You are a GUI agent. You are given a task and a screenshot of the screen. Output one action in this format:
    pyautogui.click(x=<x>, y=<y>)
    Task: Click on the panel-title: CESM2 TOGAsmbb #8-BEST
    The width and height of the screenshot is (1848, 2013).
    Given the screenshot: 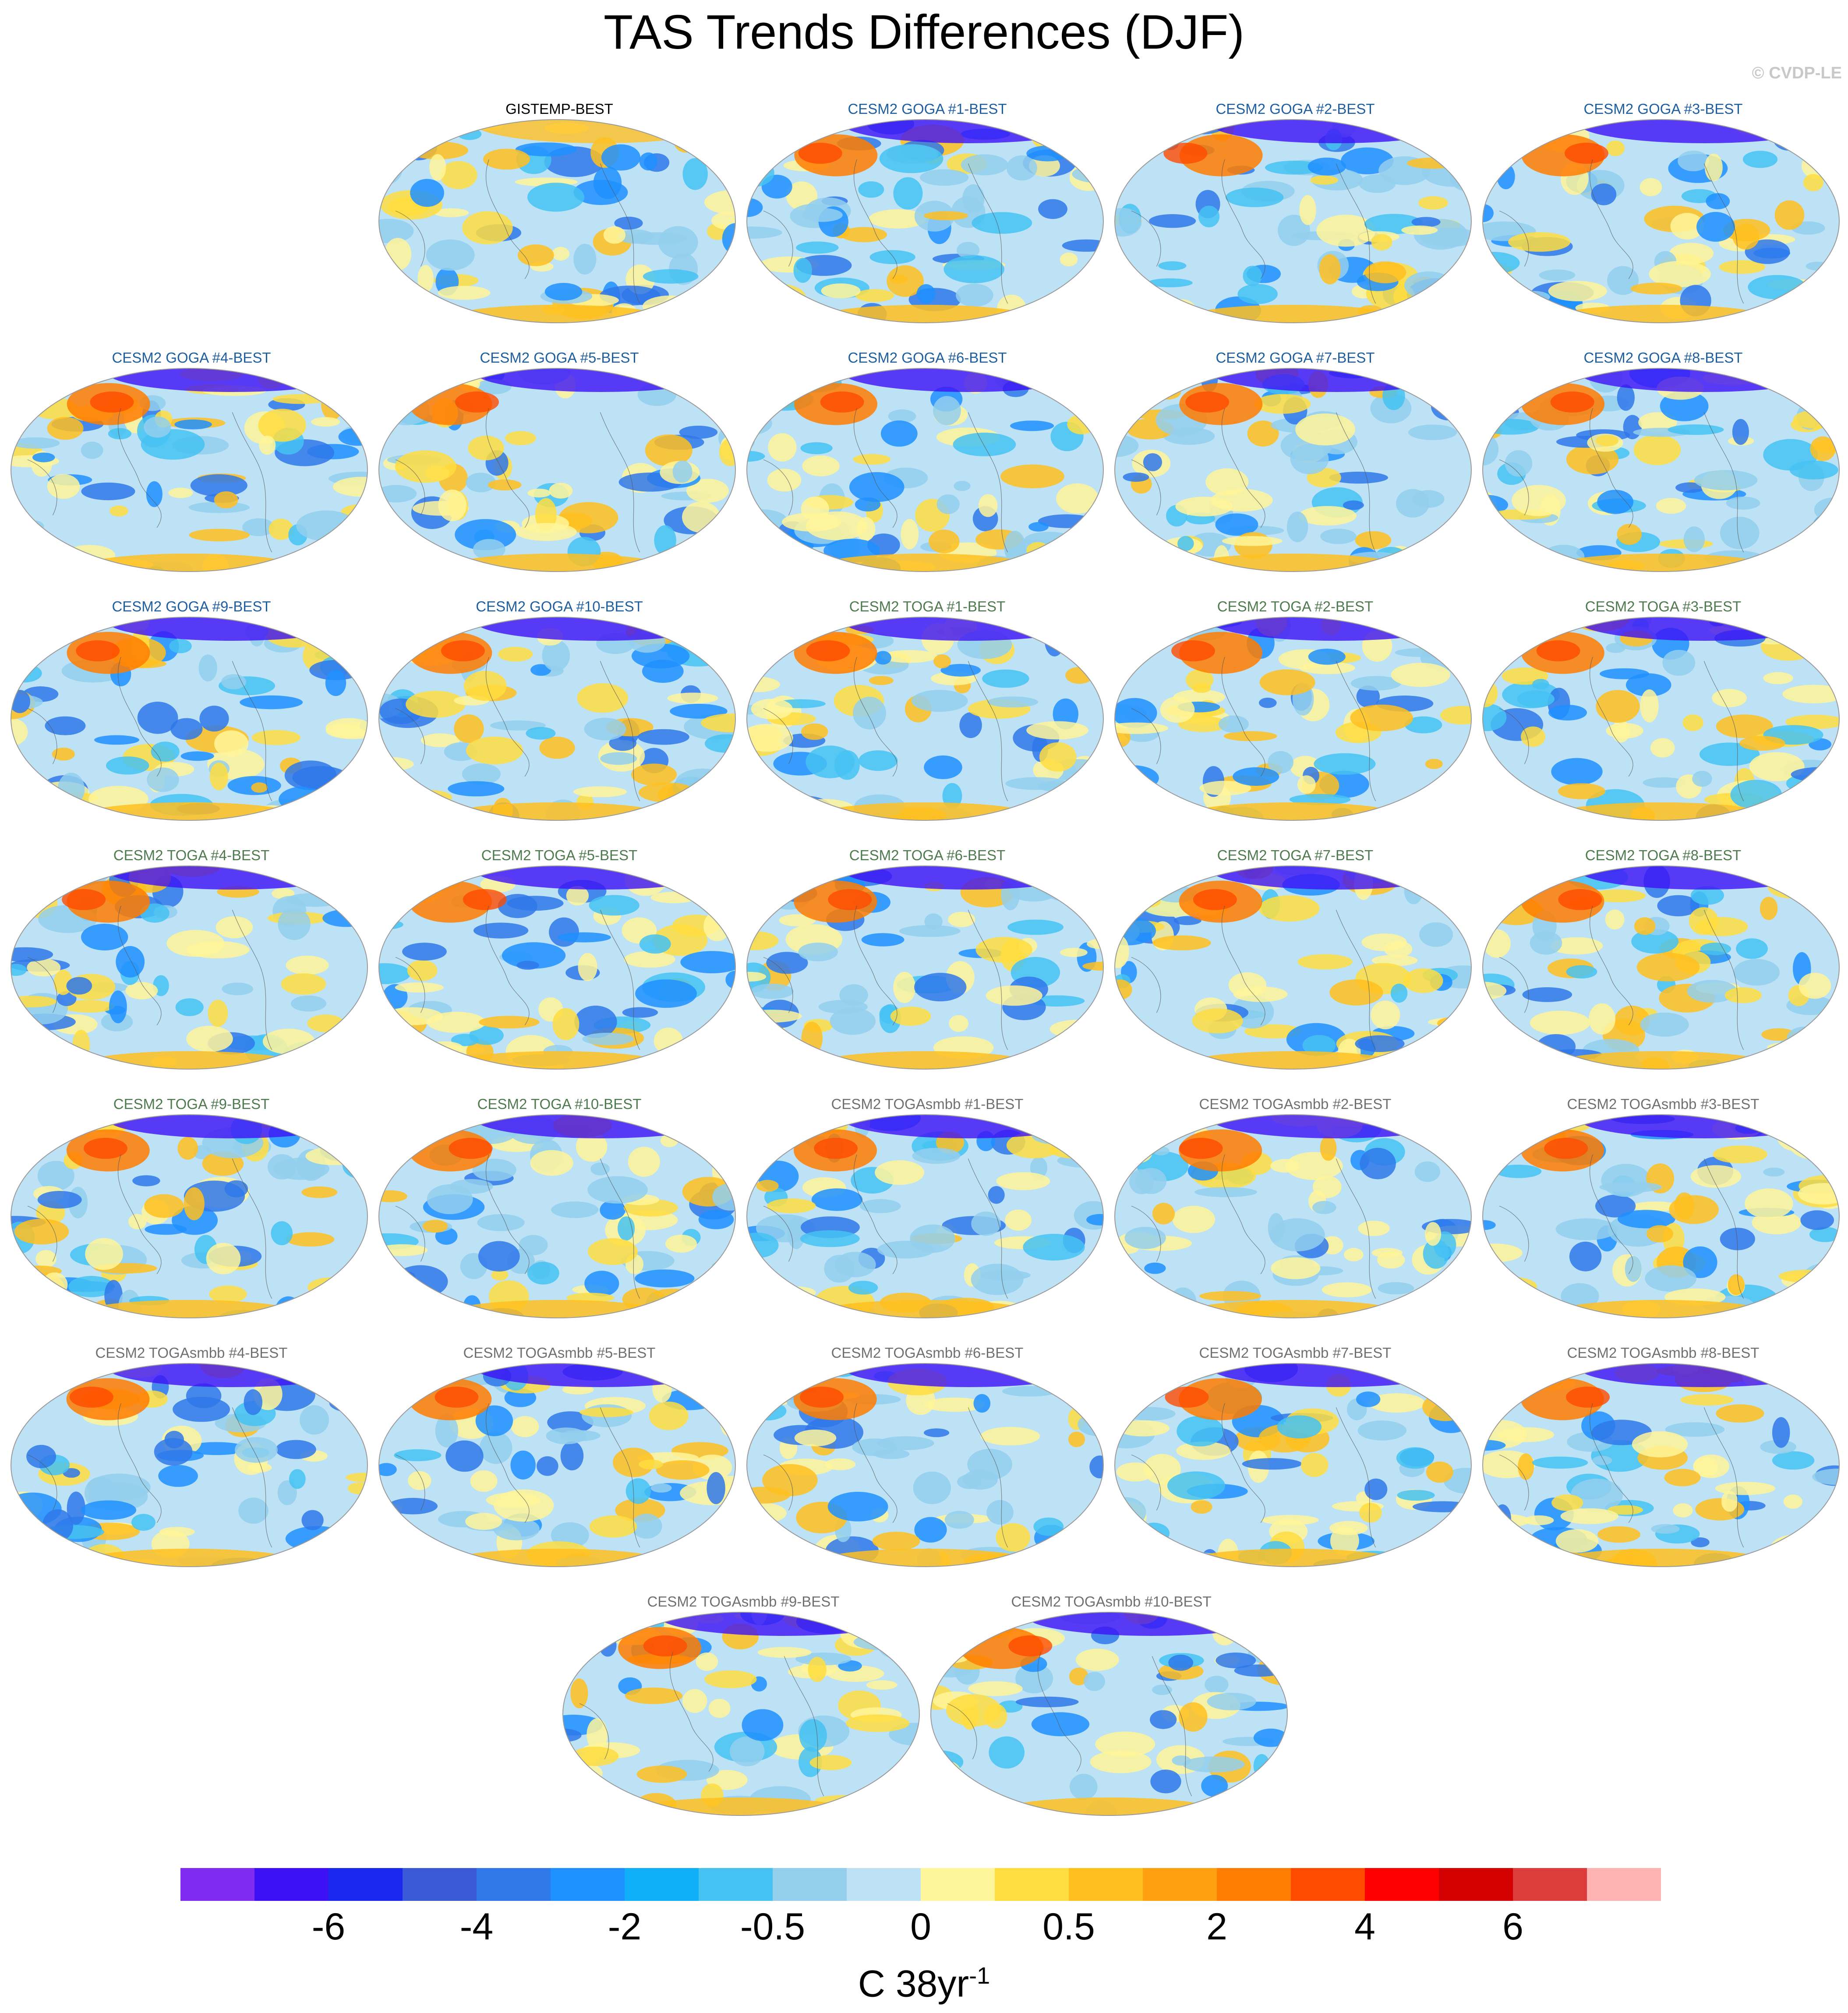 What is the action you would take?
    pyautogui.click(x=1663, y=1353)
    